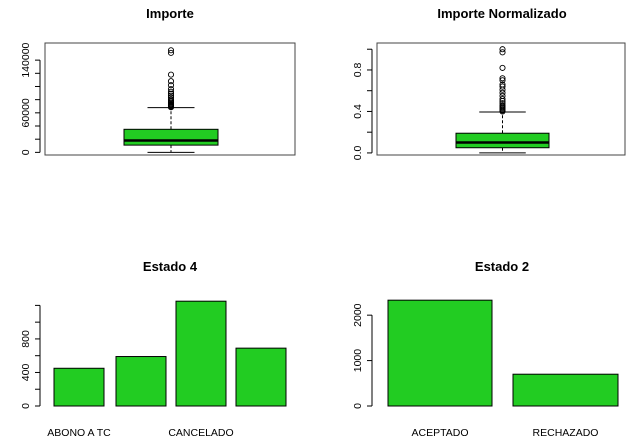 The width and height of the screenshot is (634, 443). What do you see at coordinates (26, 373) in the screenshot?
I see `chart3-y-tick-label: 400` at bounding box center [26, 373].